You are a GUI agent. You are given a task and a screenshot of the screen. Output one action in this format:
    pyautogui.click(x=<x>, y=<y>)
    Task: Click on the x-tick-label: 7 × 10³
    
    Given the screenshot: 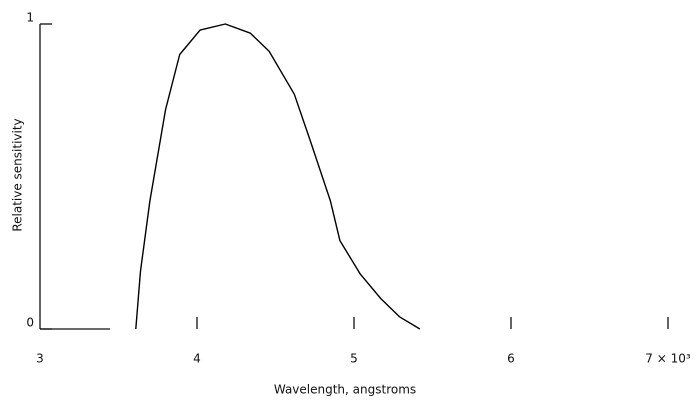 What is the action you would take?
    pyautogui.click(x=668, y=359)
    